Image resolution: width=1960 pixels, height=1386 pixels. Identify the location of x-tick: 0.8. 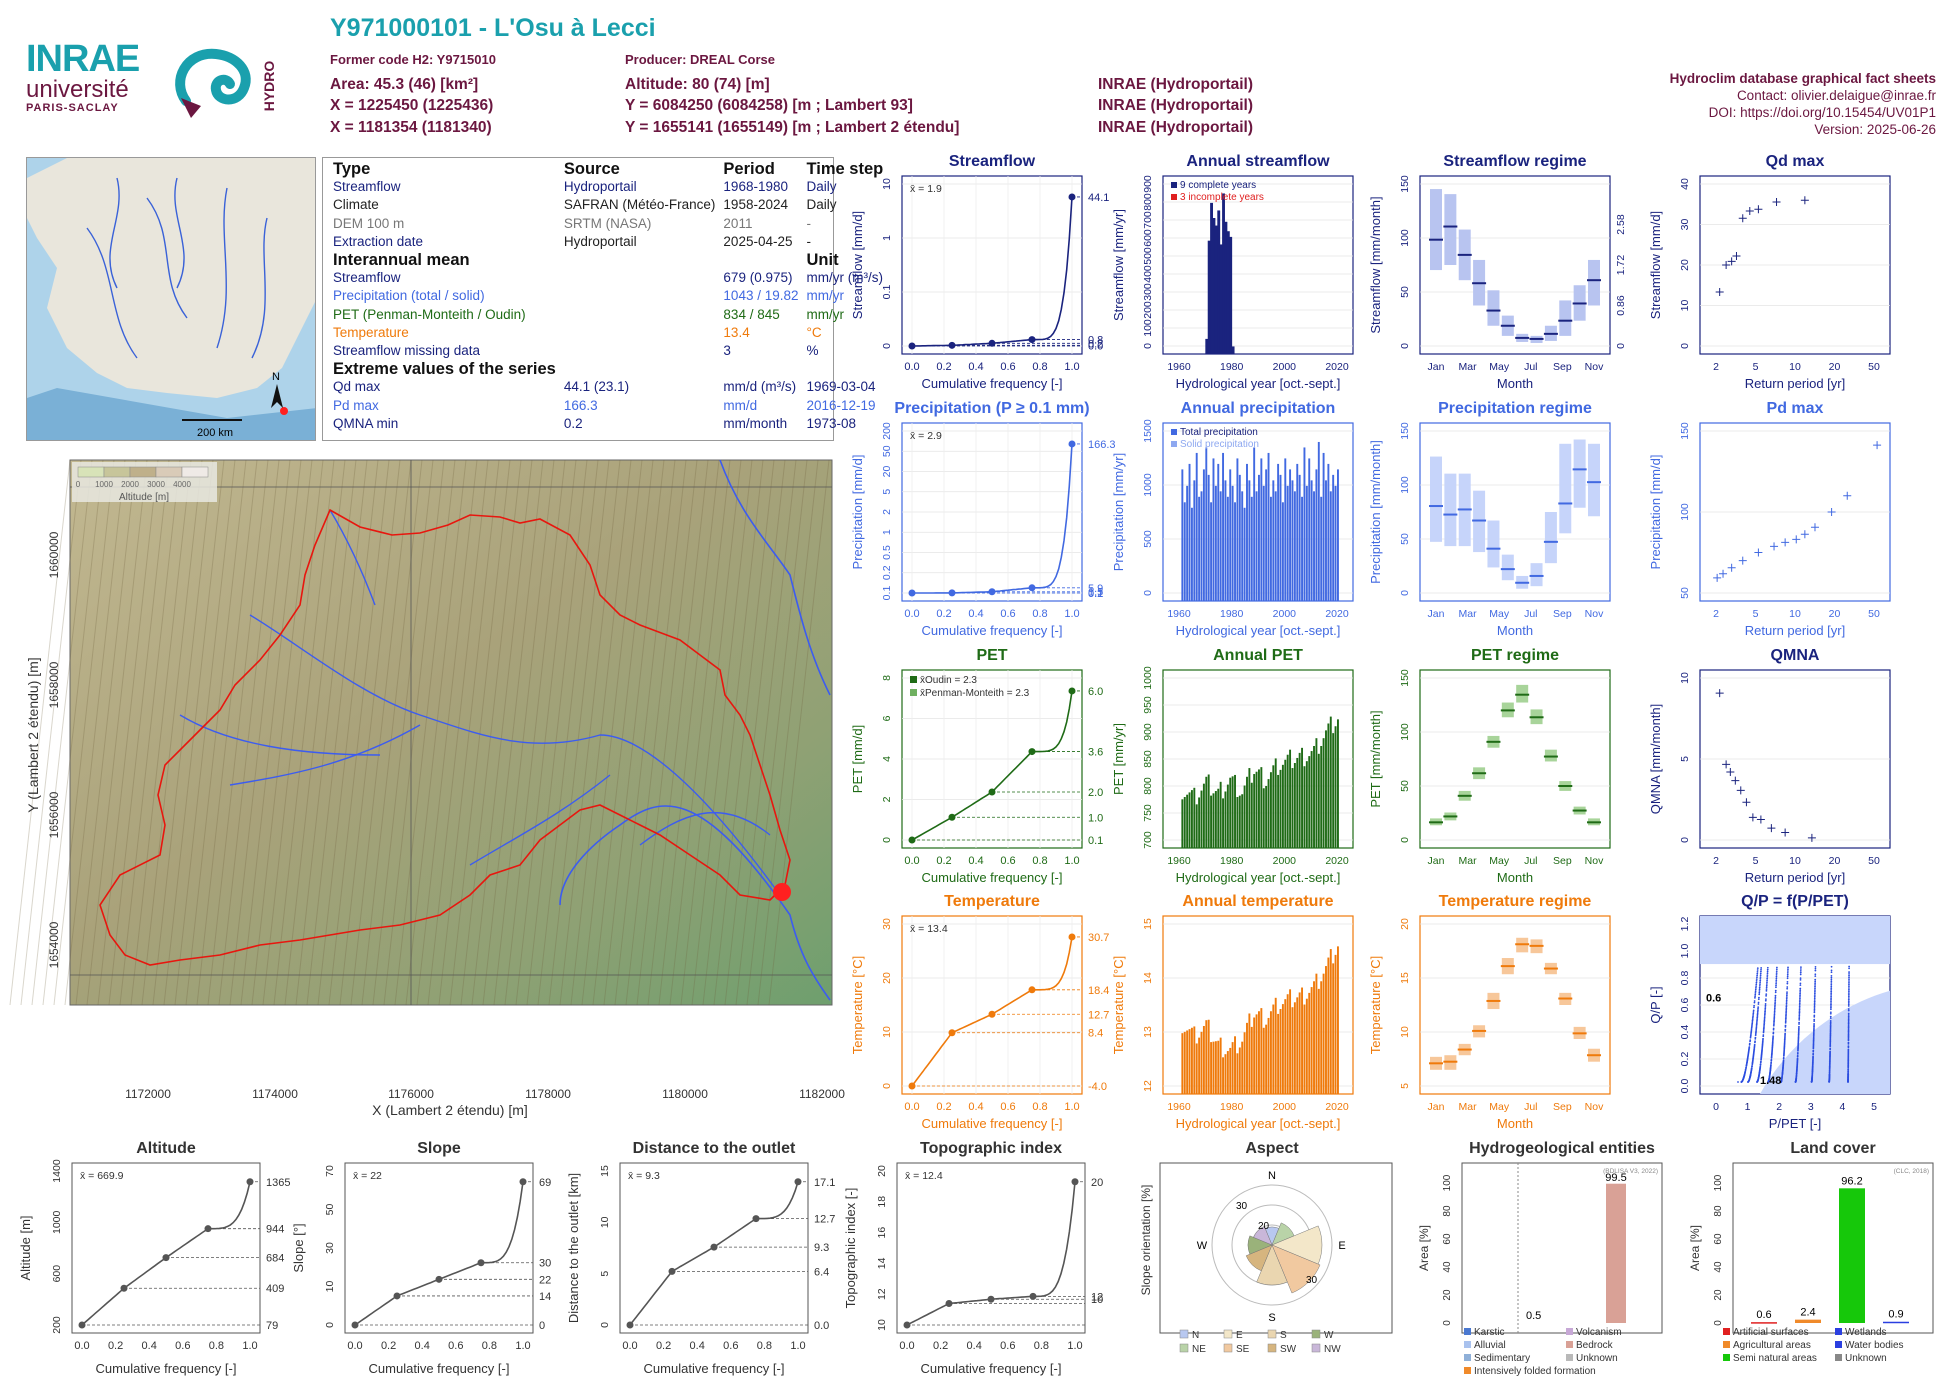
(1039, 367).